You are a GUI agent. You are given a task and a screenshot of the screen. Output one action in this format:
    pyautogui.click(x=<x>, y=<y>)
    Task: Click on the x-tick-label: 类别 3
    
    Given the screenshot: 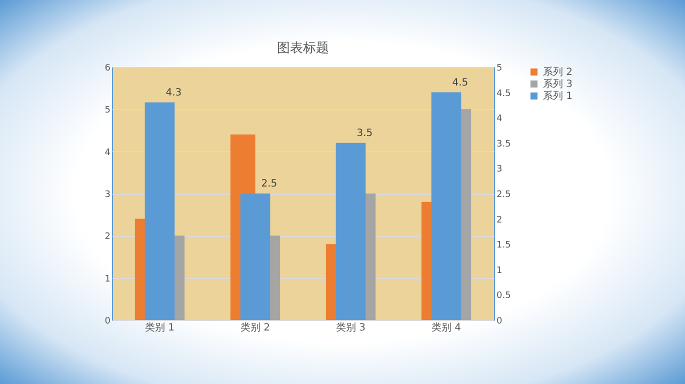 What is the action you would take?
    pyautogui.click(x=351, y=328)
    